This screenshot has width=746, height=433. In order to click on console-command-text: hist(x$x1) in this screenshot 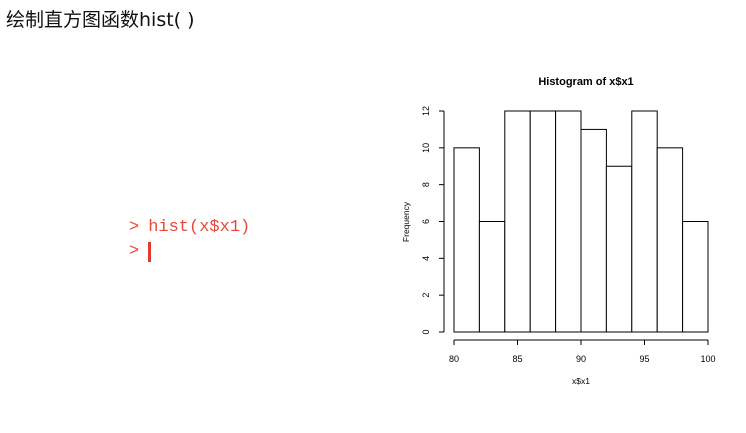, I will do `click(199, 227)`.